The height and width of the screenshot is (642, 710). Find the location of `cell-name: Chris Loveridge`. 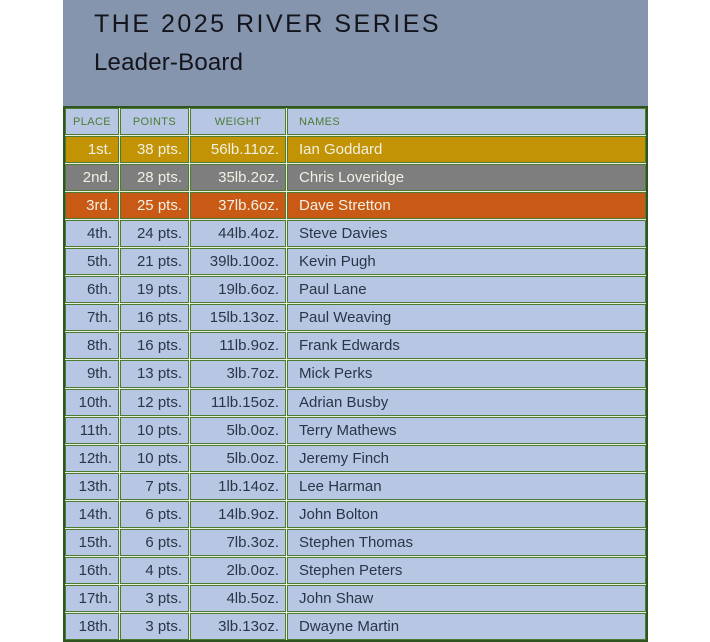

cell-name: Chris Loveridge is located at coordinates (466, 178).